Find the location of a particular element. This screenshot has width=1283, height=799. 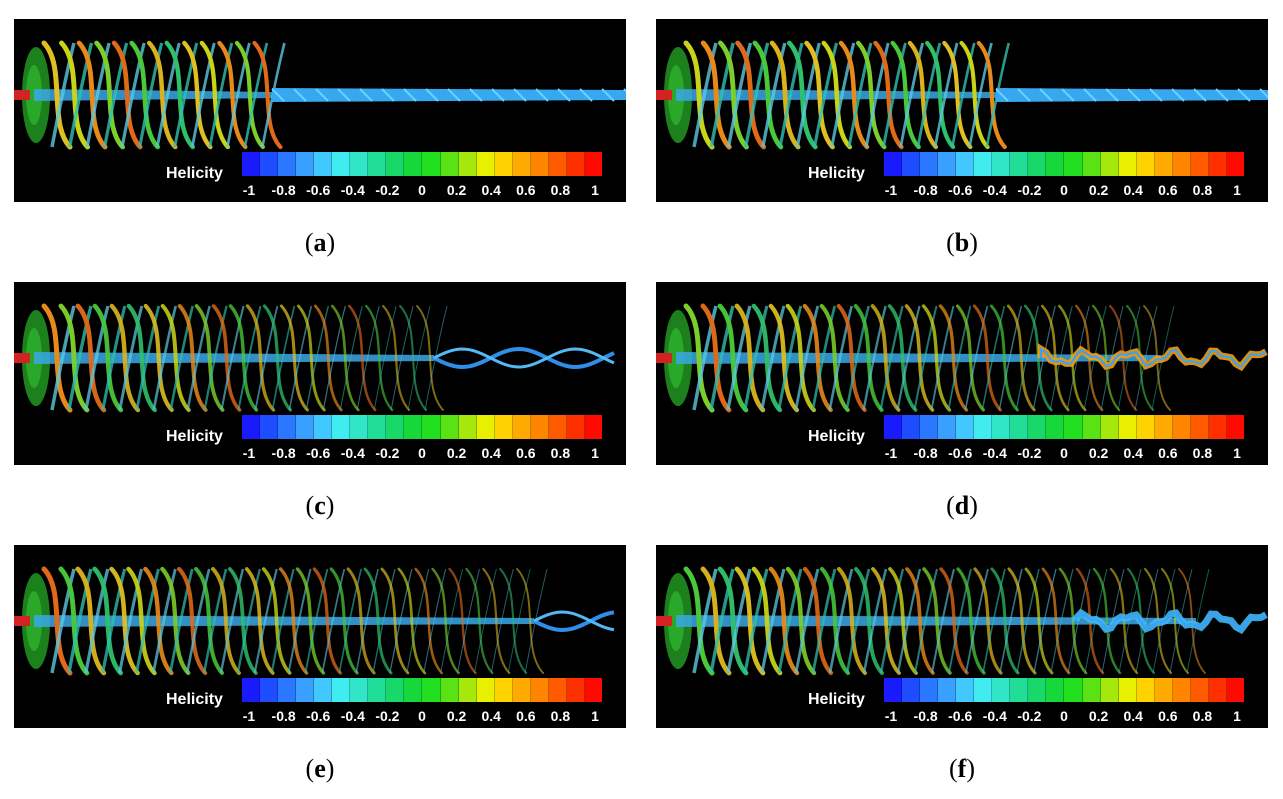

colorbar is located at coordinates (1064, 690).